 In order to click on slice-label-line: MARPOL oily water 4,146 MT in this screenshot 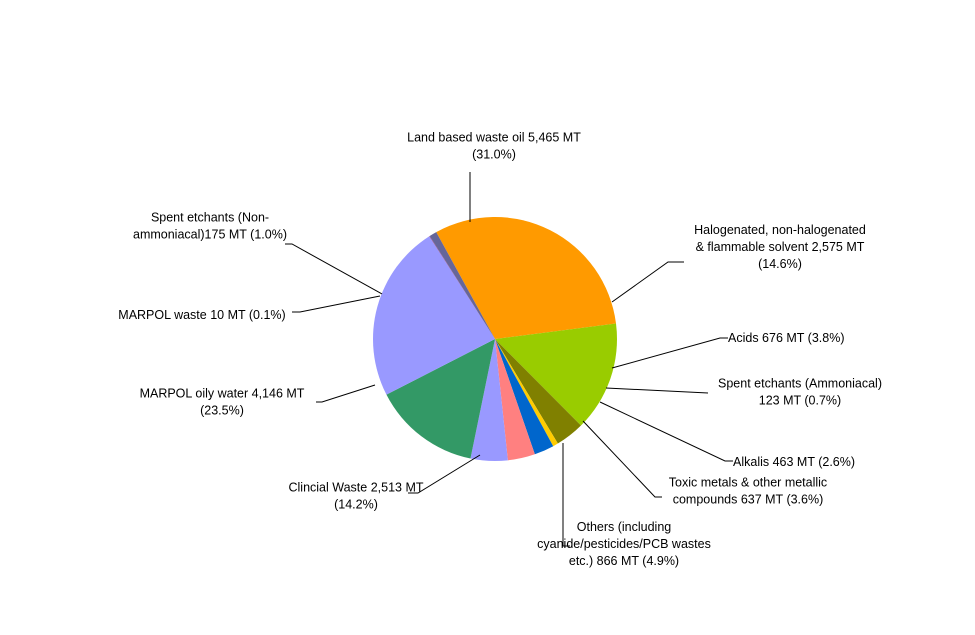, I will do `click(222, 394)`.